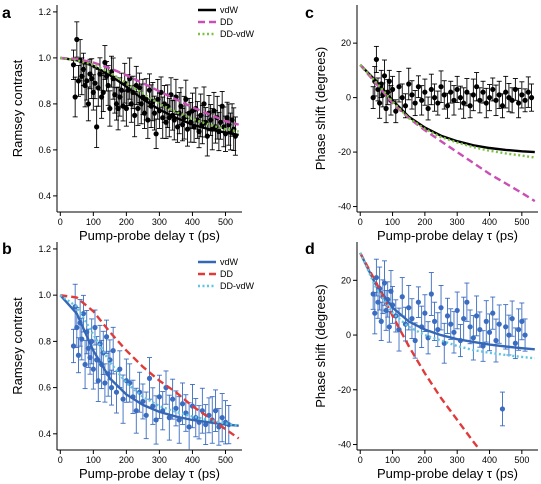 The height and width of the screenshot is (484, 541). I want to click on series-line-dd, so click(150, 367).